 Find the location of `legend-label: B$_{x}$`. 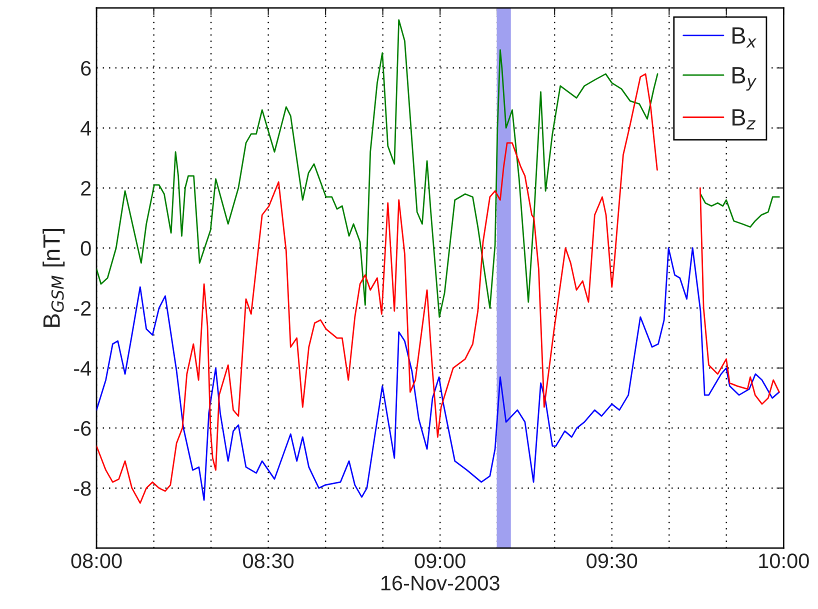

legend-label: B$_{x}$ is located at coordinates (744, 37).